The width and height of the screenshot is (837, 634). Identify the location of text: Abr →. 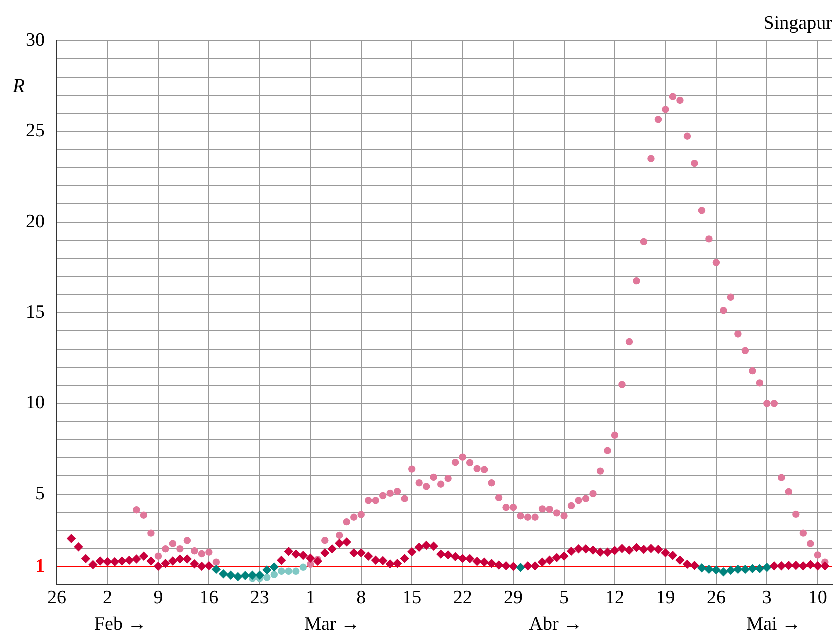
(556, 624).